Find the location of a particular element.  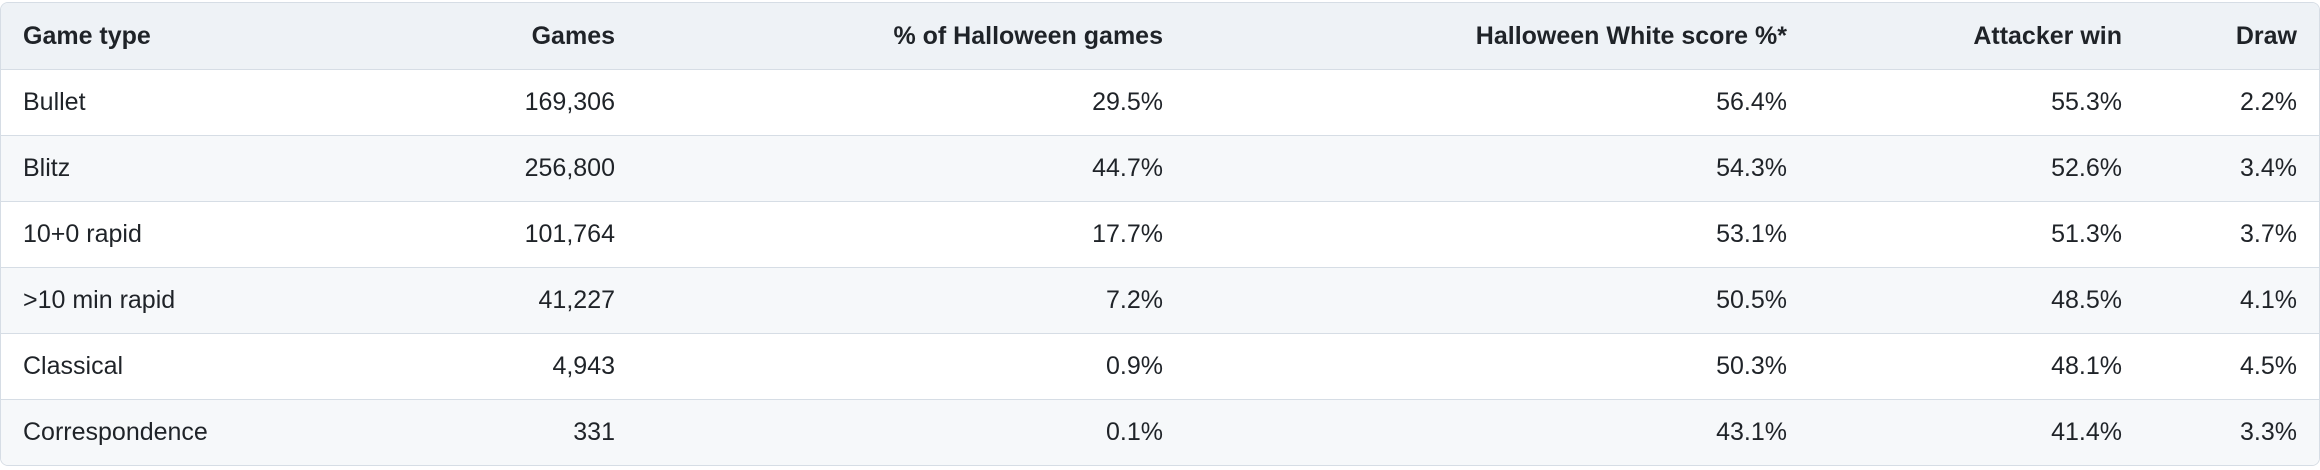

table-cell: 43.1% is located at coordinates (1497, 432).